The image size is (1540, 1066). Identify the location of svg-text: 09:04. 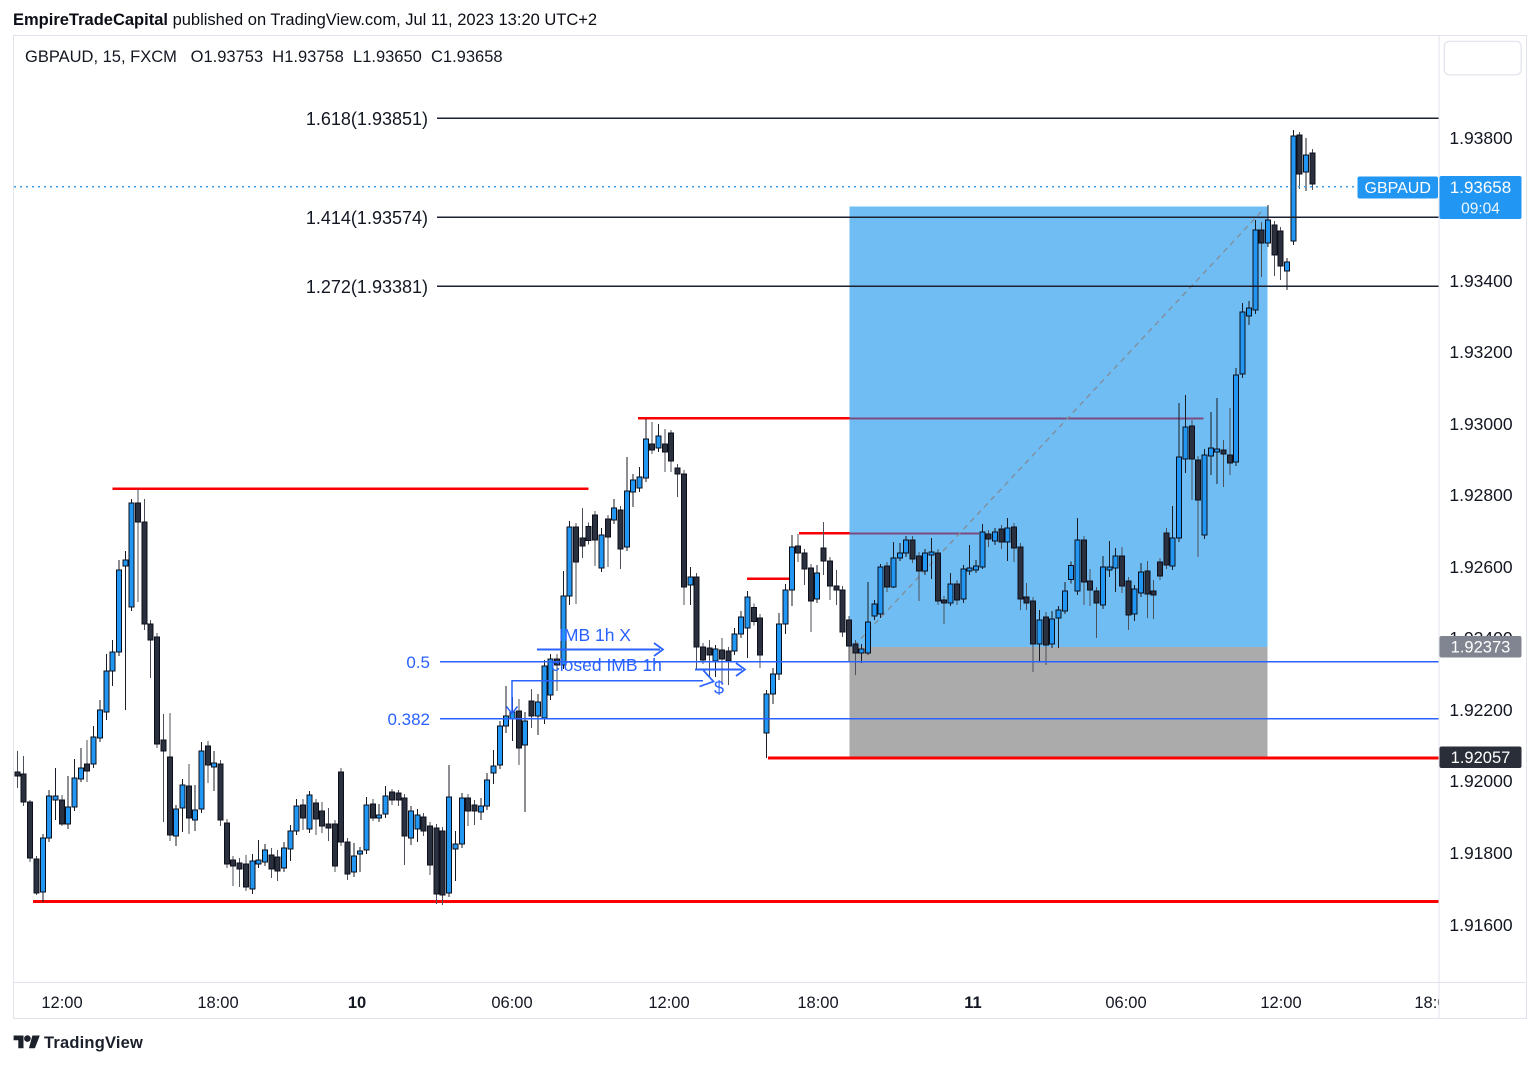
(1480, 209).